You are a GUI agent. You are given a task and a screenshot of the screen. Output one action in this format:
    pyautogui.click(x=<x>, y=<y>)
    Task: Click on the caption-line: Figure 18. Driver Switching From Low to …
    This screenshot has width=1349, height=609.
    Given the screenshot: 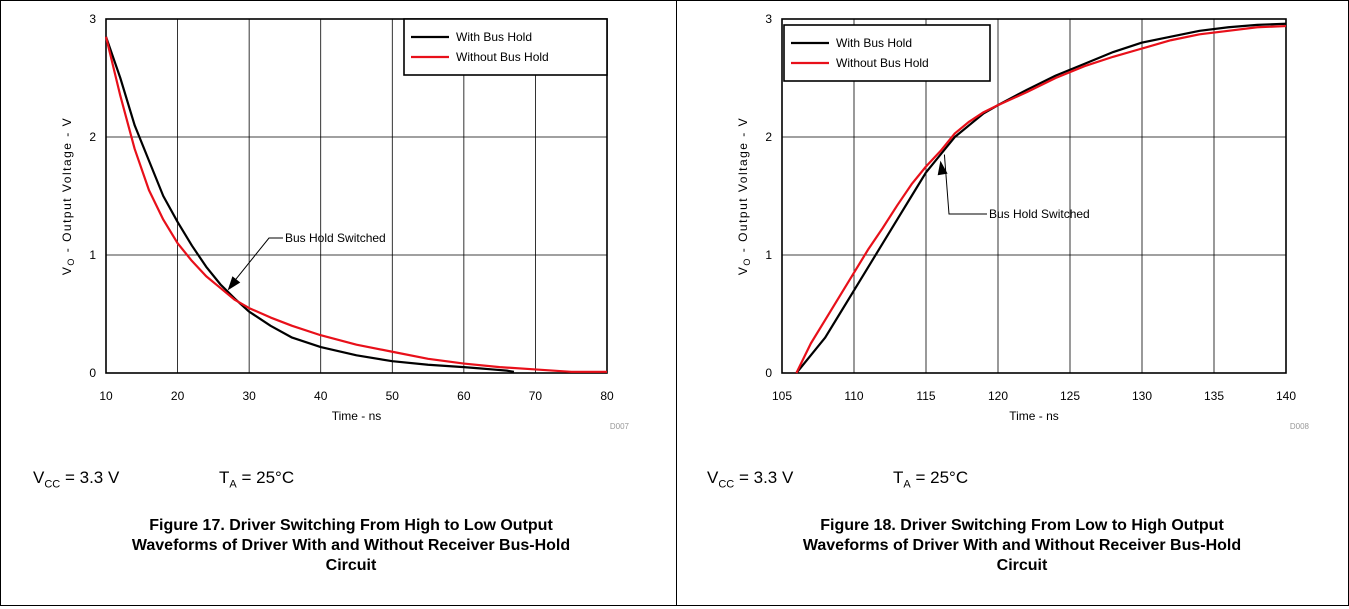 What is the action you would take?
    pyautogui.click(x=1022, y=526)
    